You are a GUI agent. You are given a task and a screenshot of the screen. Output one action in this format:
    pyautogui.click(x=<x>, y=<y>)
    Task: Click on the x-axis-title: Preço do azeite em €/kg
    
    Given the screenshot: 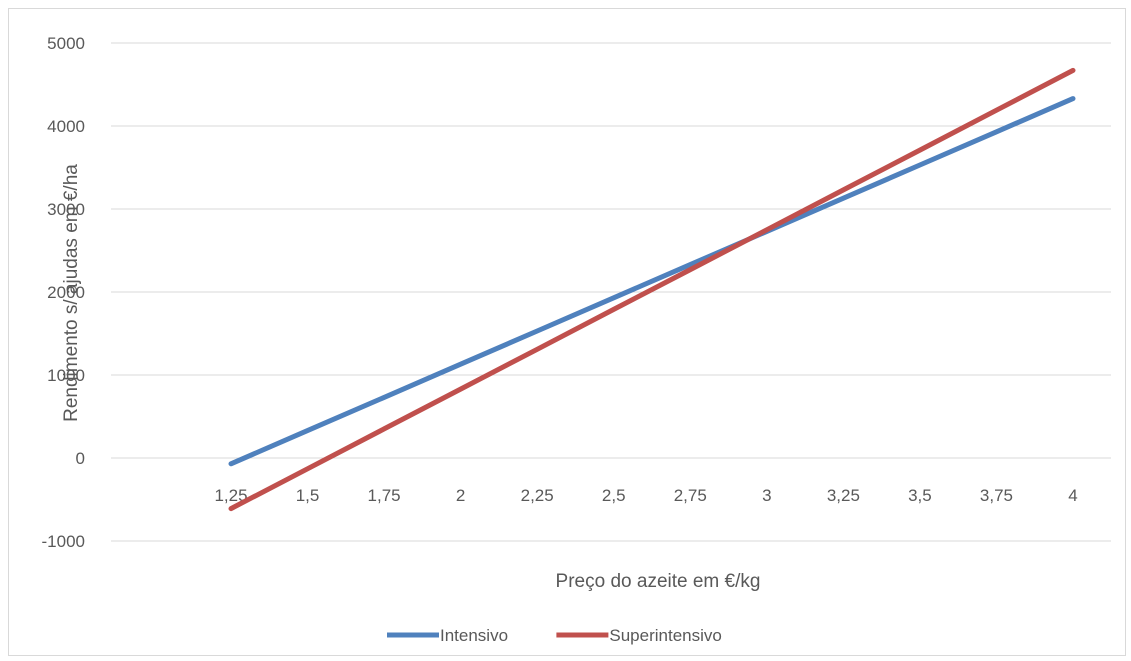 What is the action you would take?
    pyautogui.click(x=658, y=581)
    